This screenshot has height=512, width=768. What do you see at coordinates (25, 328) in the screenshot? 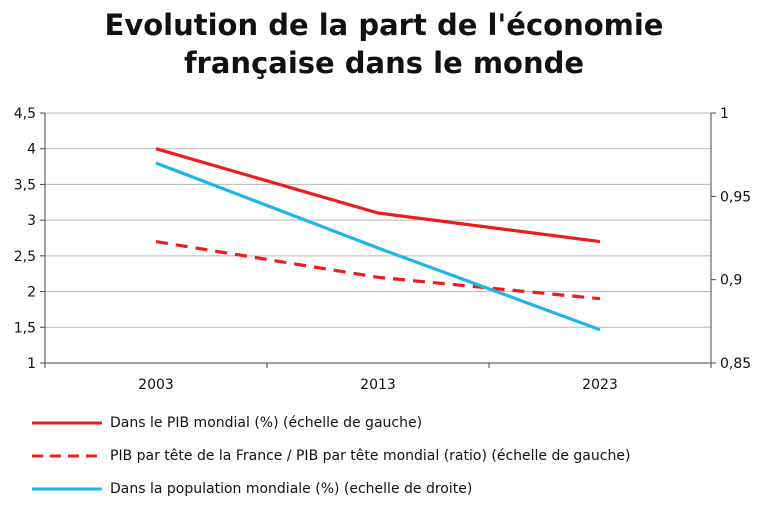
I see `left-tick-label: 1,5` at bounding box center [25, 328].